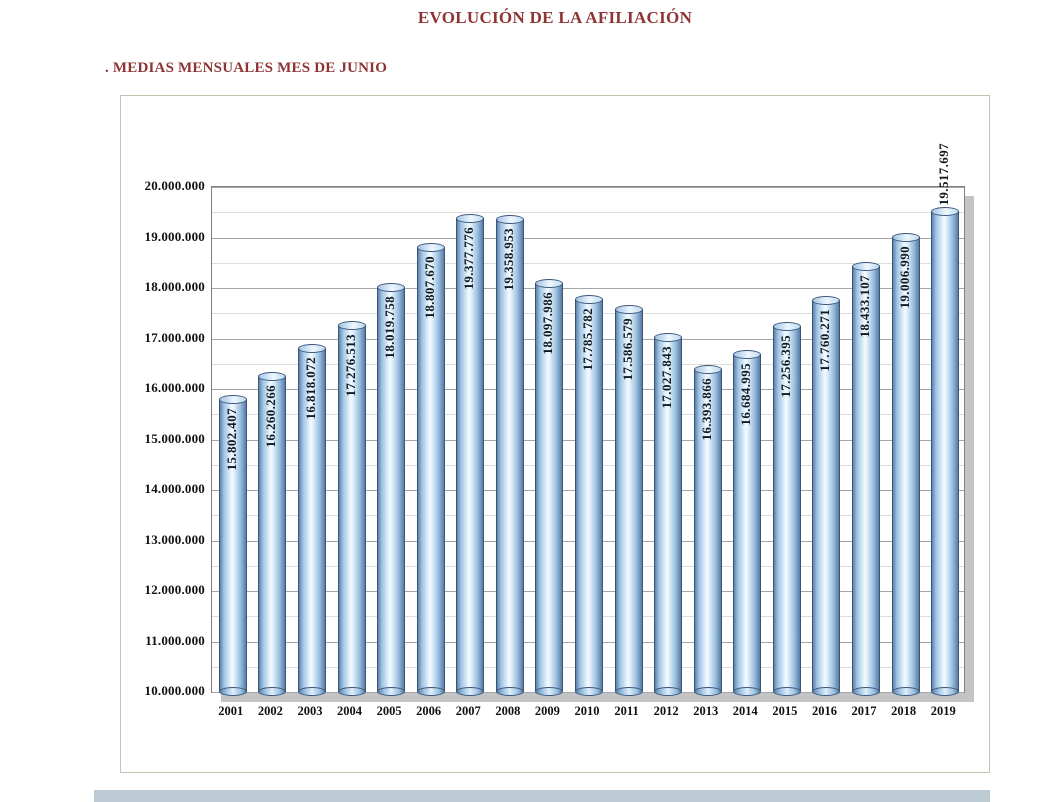  I want to click on bar-2018, so click(905, 464).